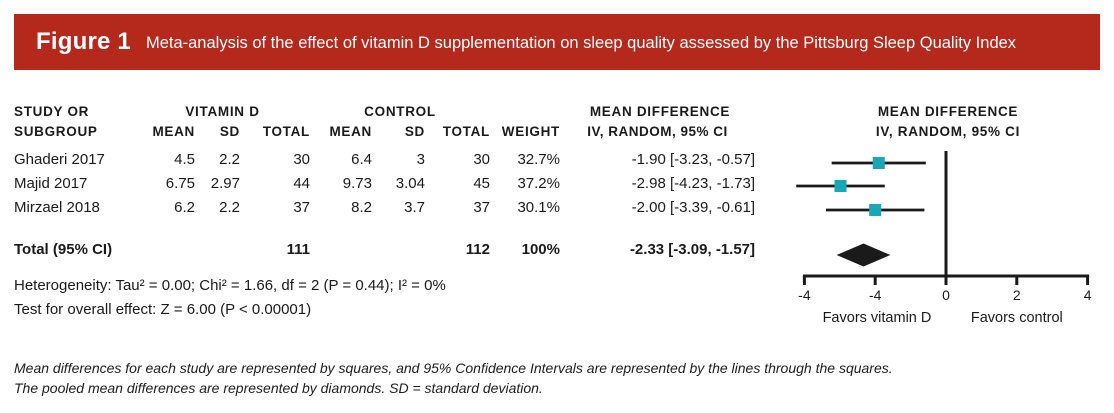 This screenshot has width=1114, height=413. What do you see at coordinates (361, 207) in the screenshot?
I see `c-mean-value: 8.2` at bounding box center [361, 207].